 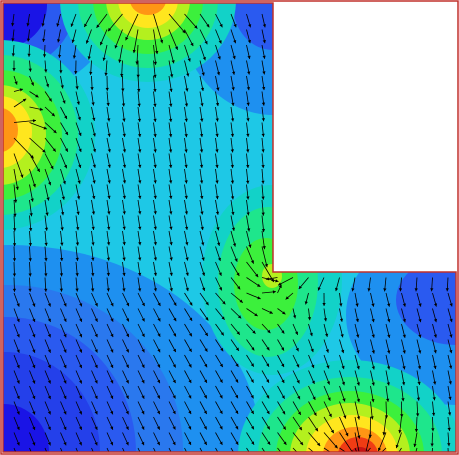 What do you see at coordinates (49, 135) in the screenshot?
I see `hot-spot-left` at bounding box center [49, 135].